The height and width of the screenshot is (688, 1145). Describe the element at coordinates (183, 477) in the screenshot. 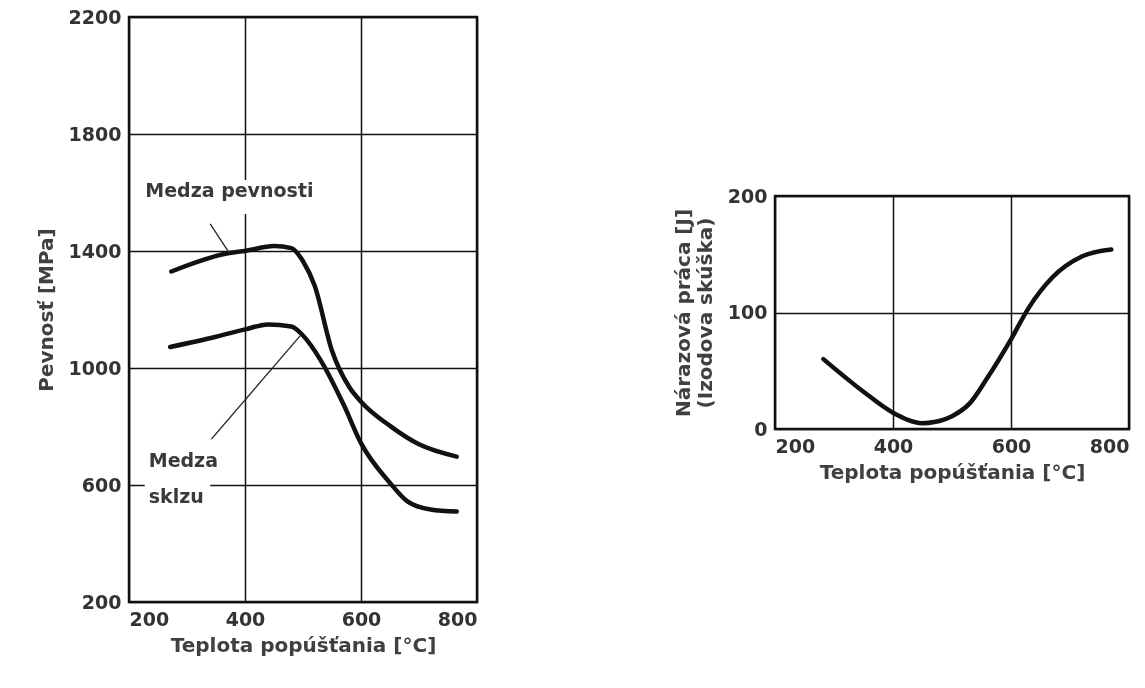

I see `annotation: Medza sklzu` at that location.